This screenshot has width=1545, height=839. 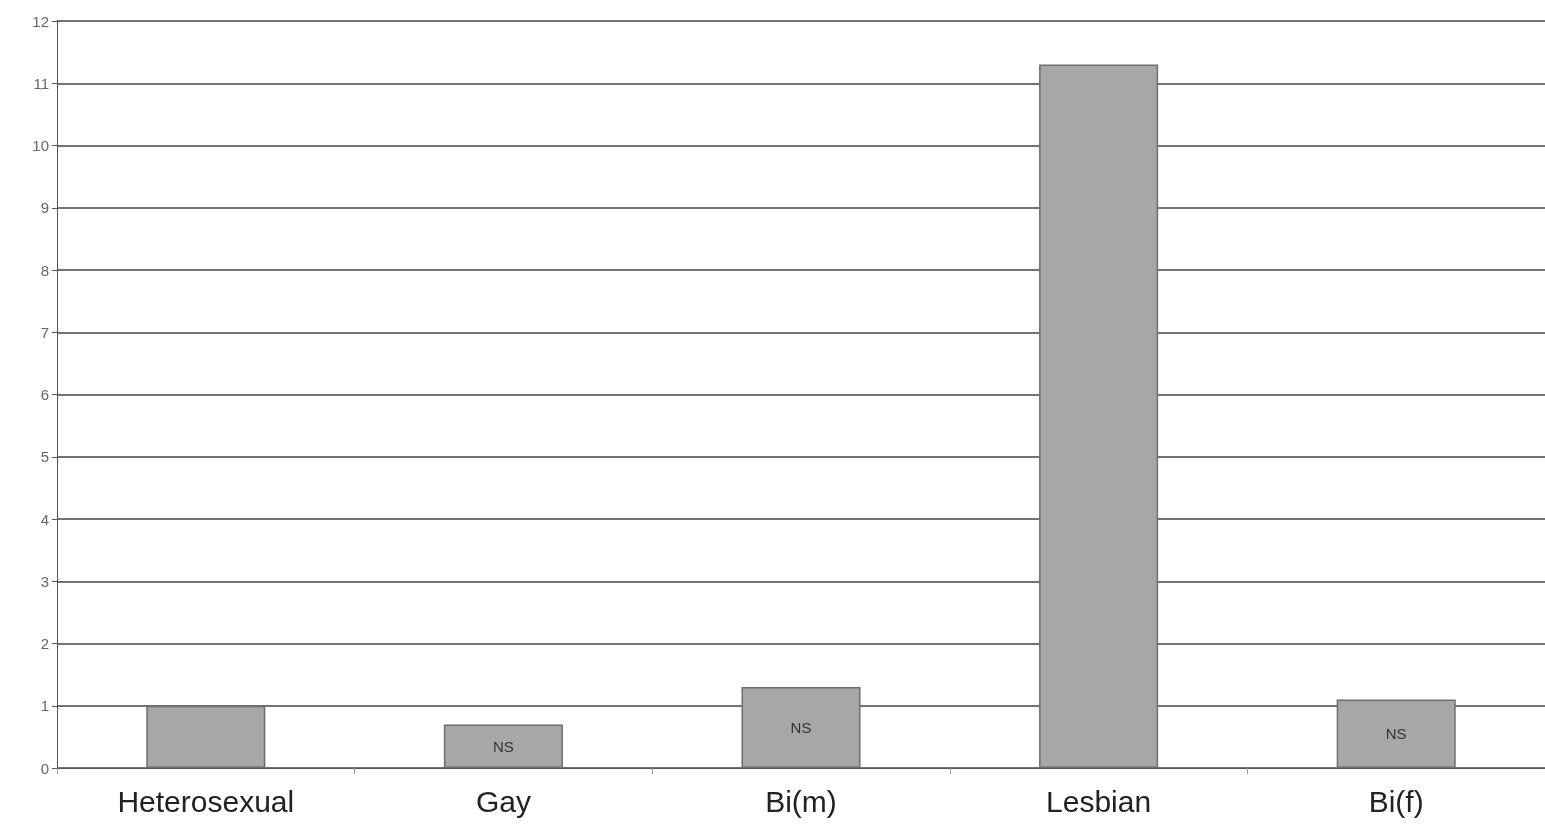 What do you see at coordinates (40, 145) in the screenshot?
I see `y-tick-label: 10` at bounding box center [40, 145].